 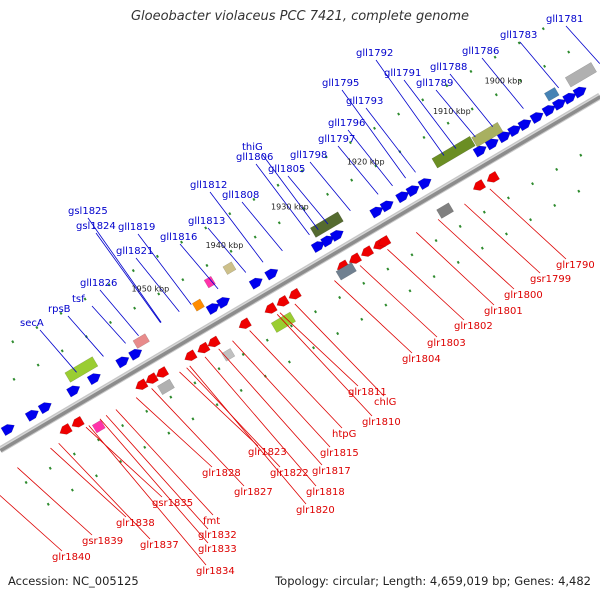 I want to click on forward-gene-label: gll1797, so click(x=336, y=139).